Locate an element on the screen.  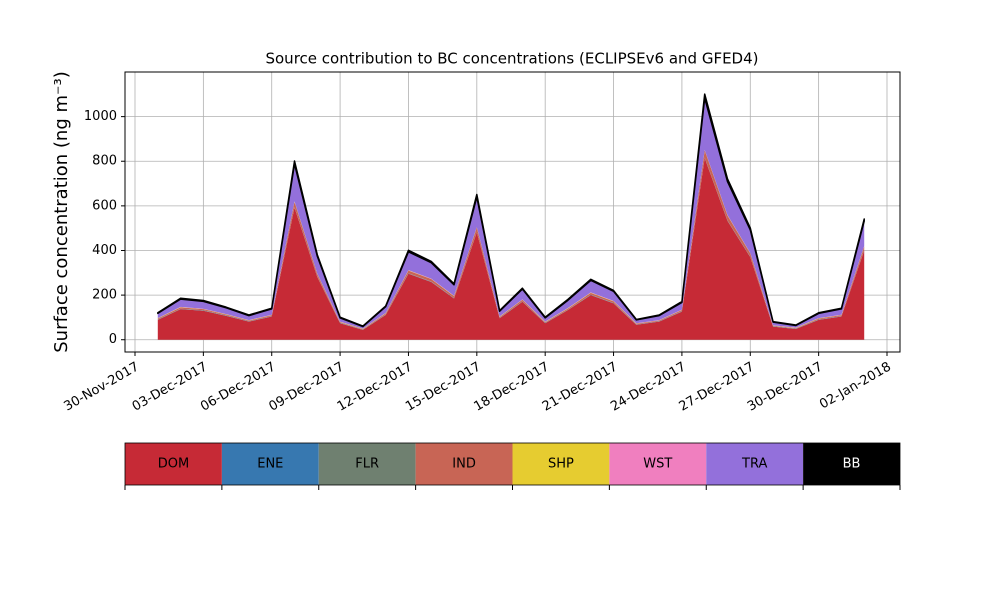
legend-label: BB is located at coordinates (852, 464).